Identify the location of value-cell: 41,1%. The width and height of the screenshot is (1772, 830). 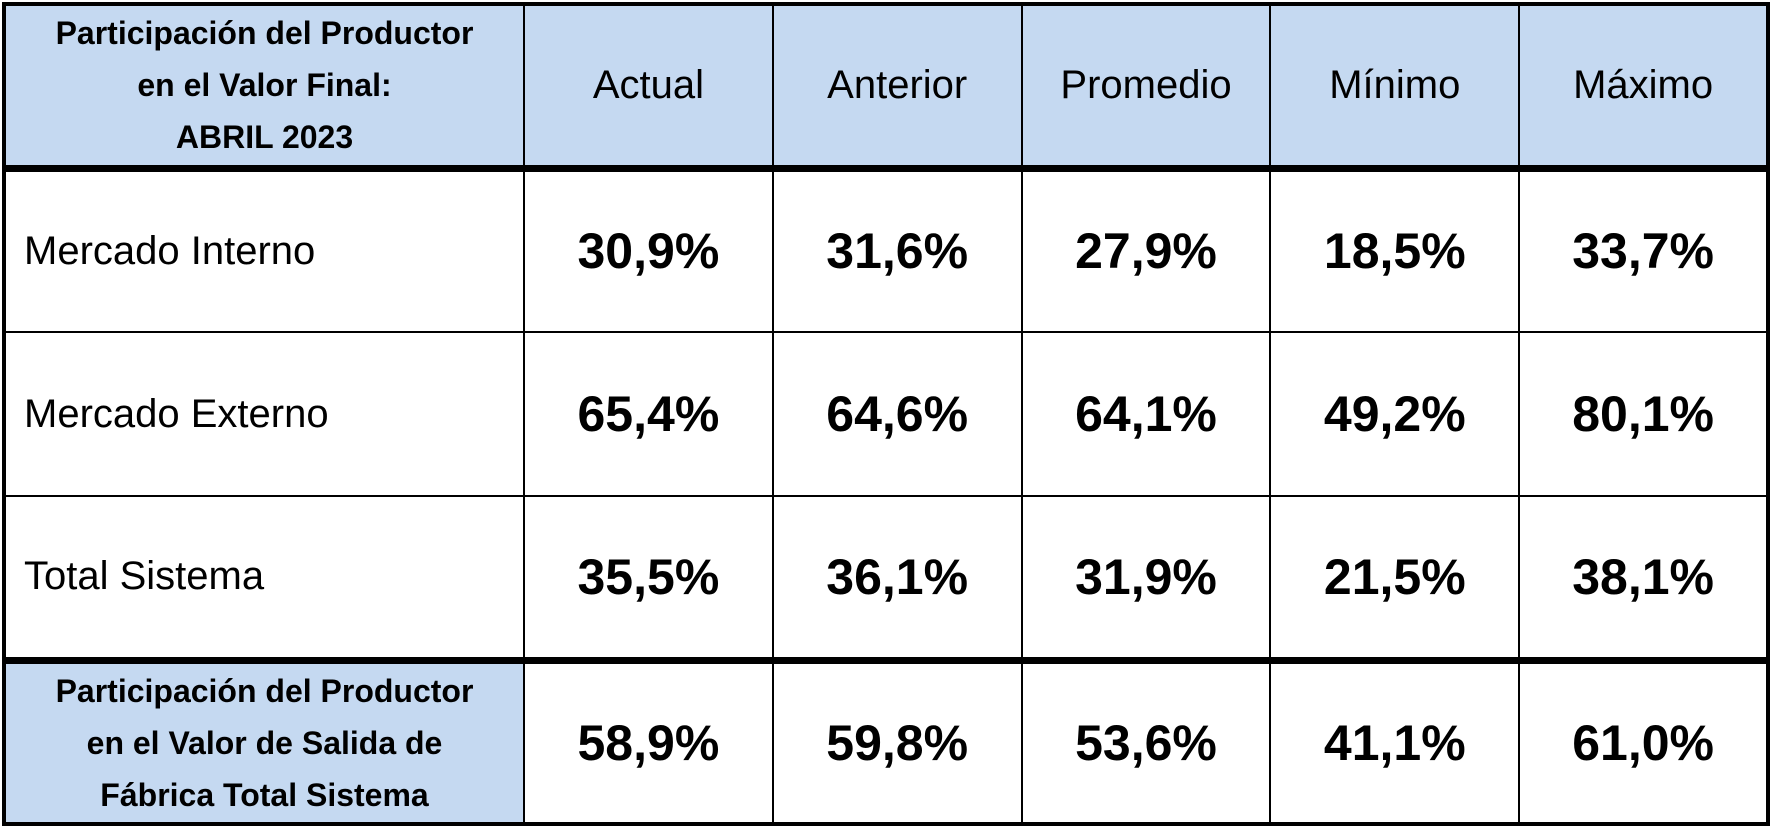
(1395, 740).